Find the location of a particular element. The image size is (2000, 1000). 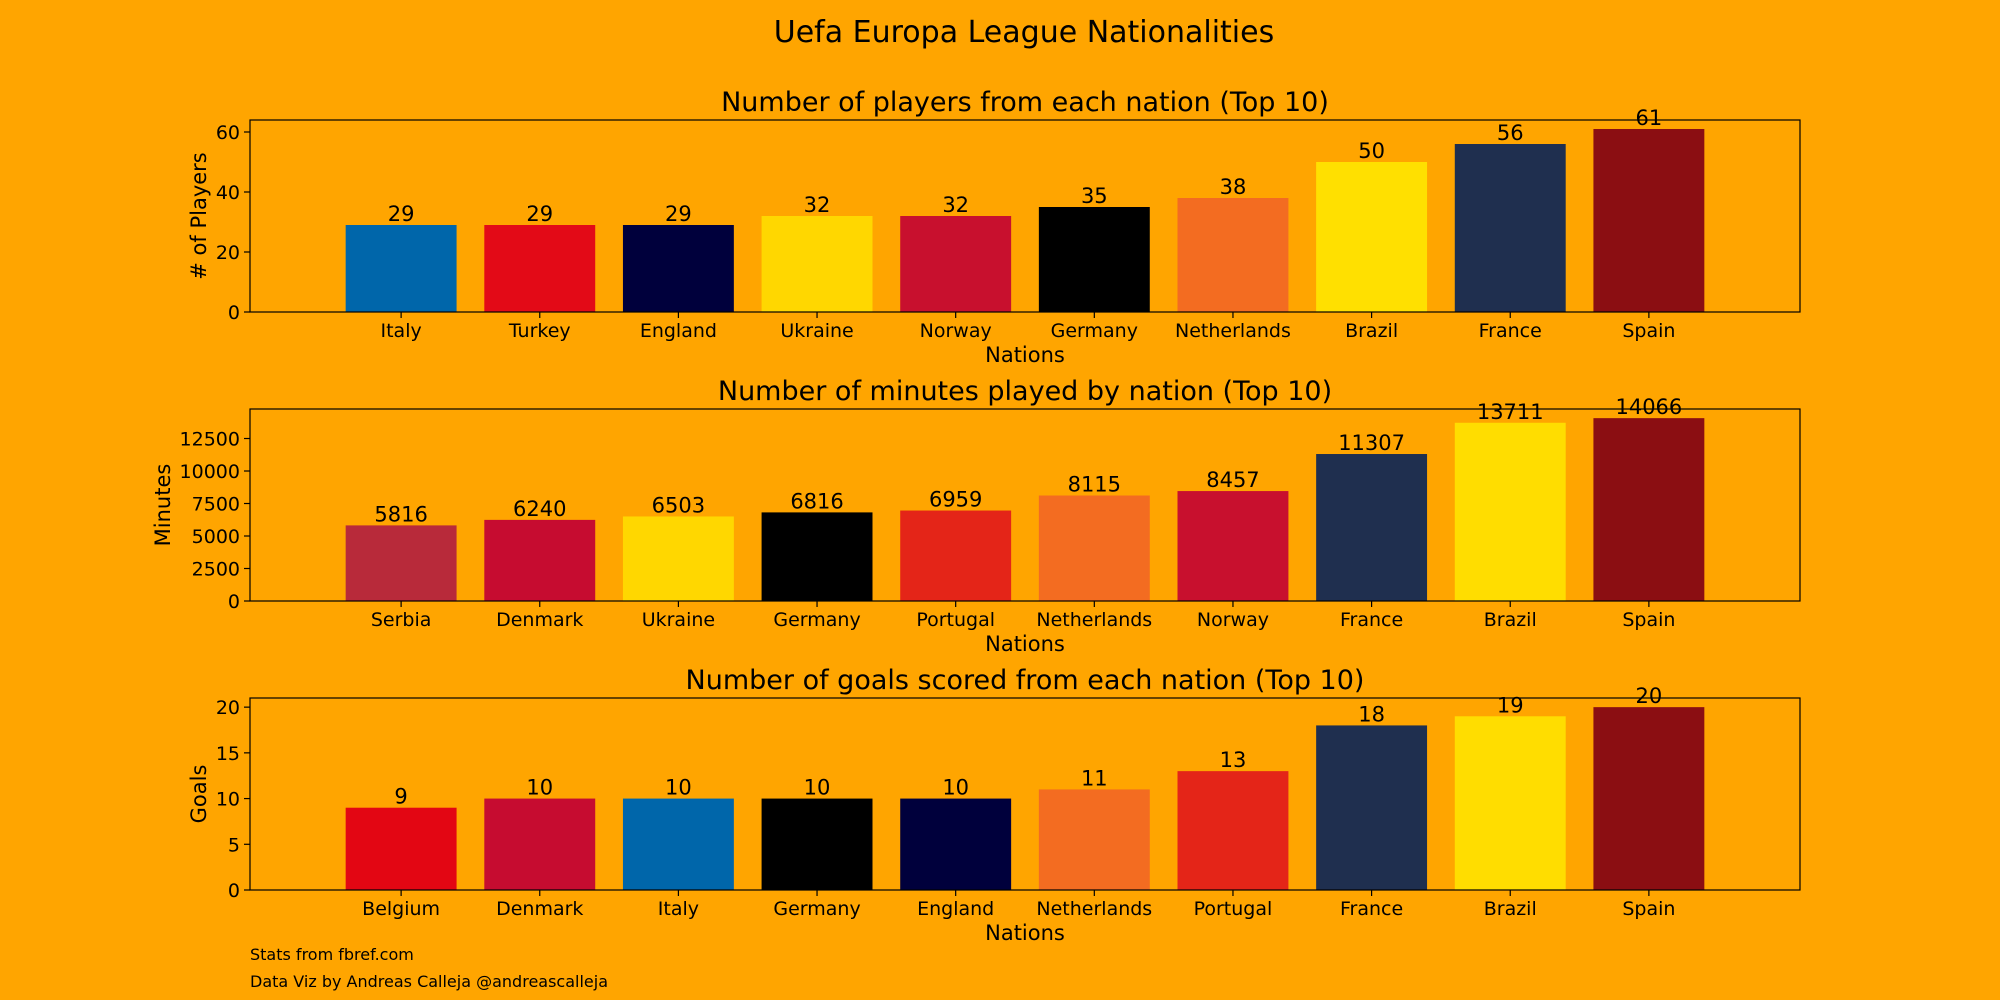

data-label: 9 is located at coordinates (400, 797).